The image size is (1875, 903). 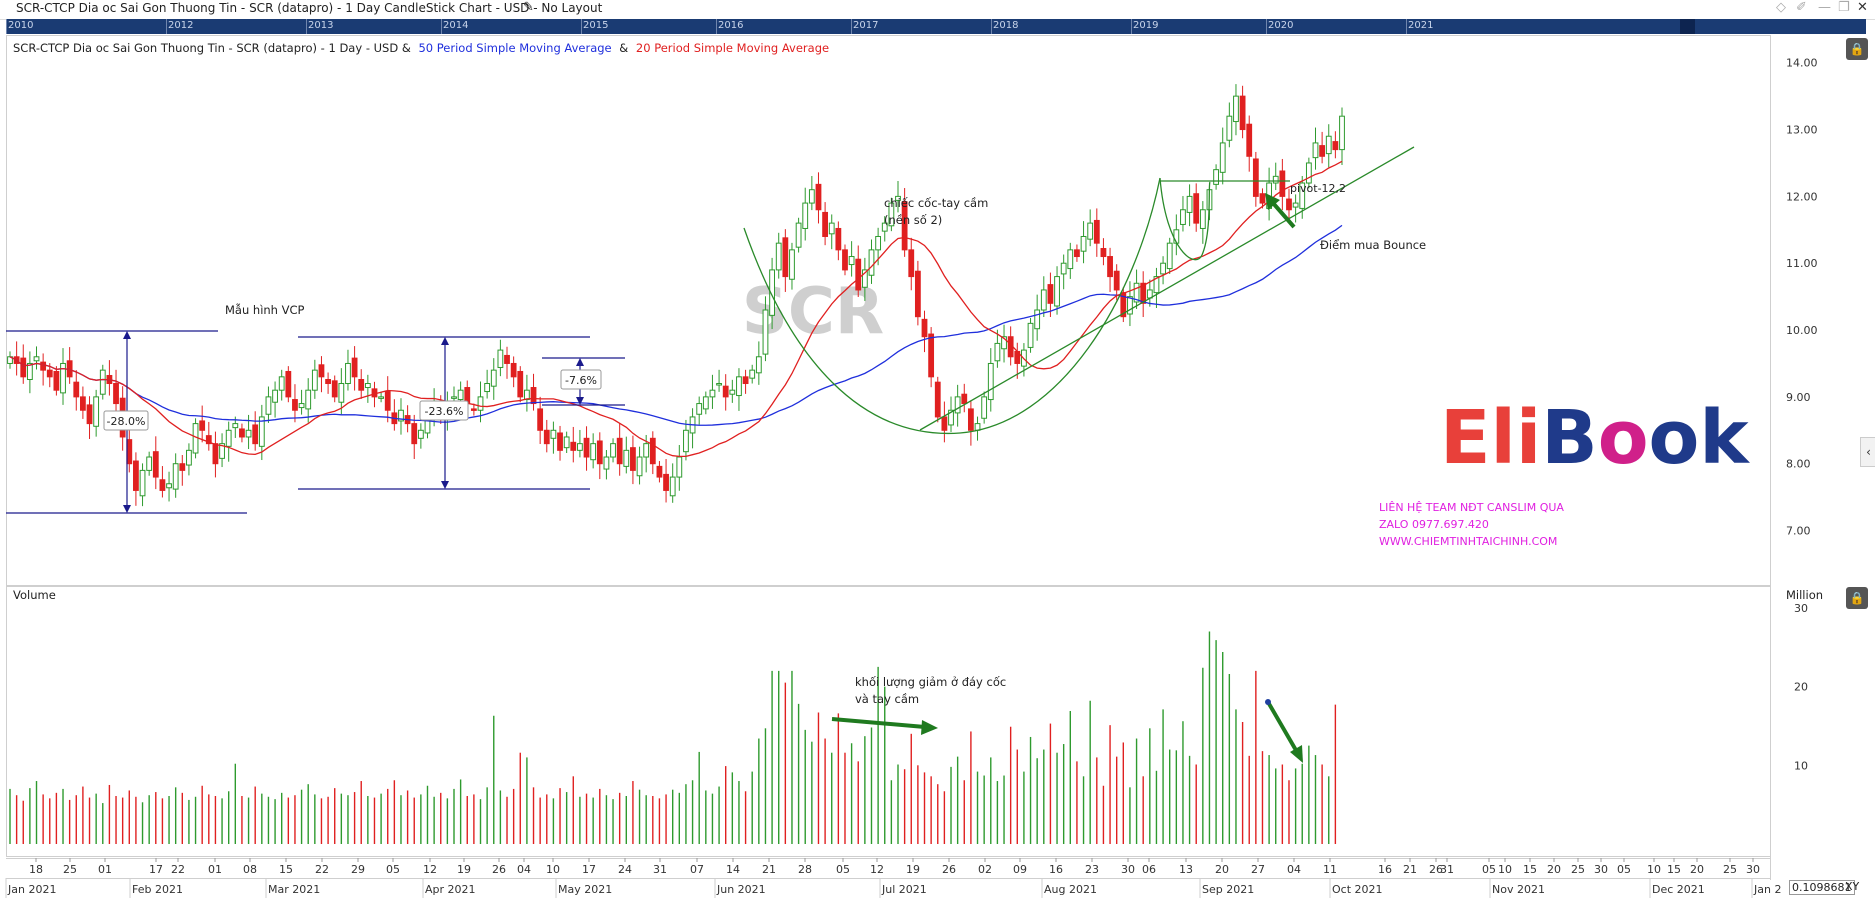 I want to click on collapse-panel-tab: ‹, so click(x=1867, y=452).